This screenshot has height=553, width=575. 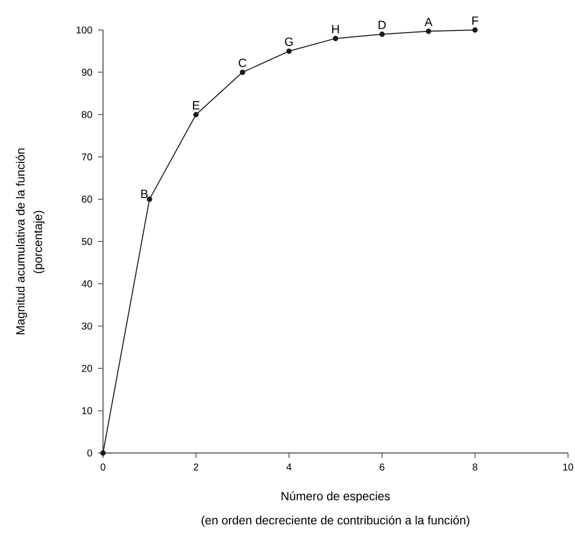 What do you see at coordinates (336, 521) in the screenshot?
I see `text: (en orden decreciente de contribución a la función)` at bounding box center [336, 521].